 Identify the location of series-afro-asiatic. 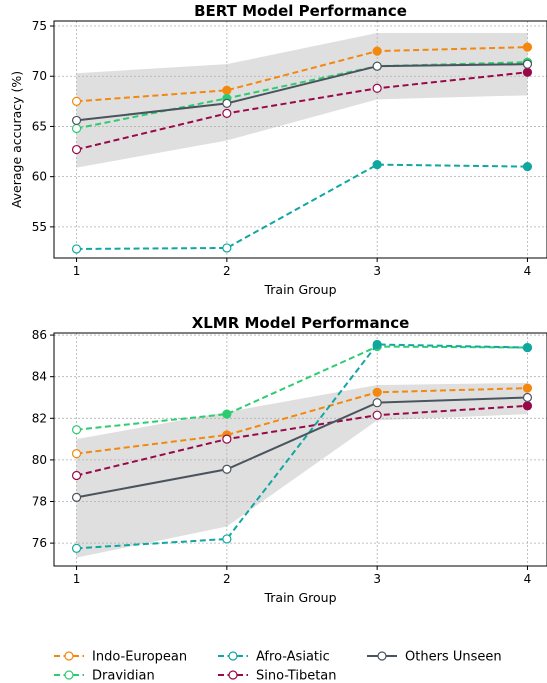
(302, 207).